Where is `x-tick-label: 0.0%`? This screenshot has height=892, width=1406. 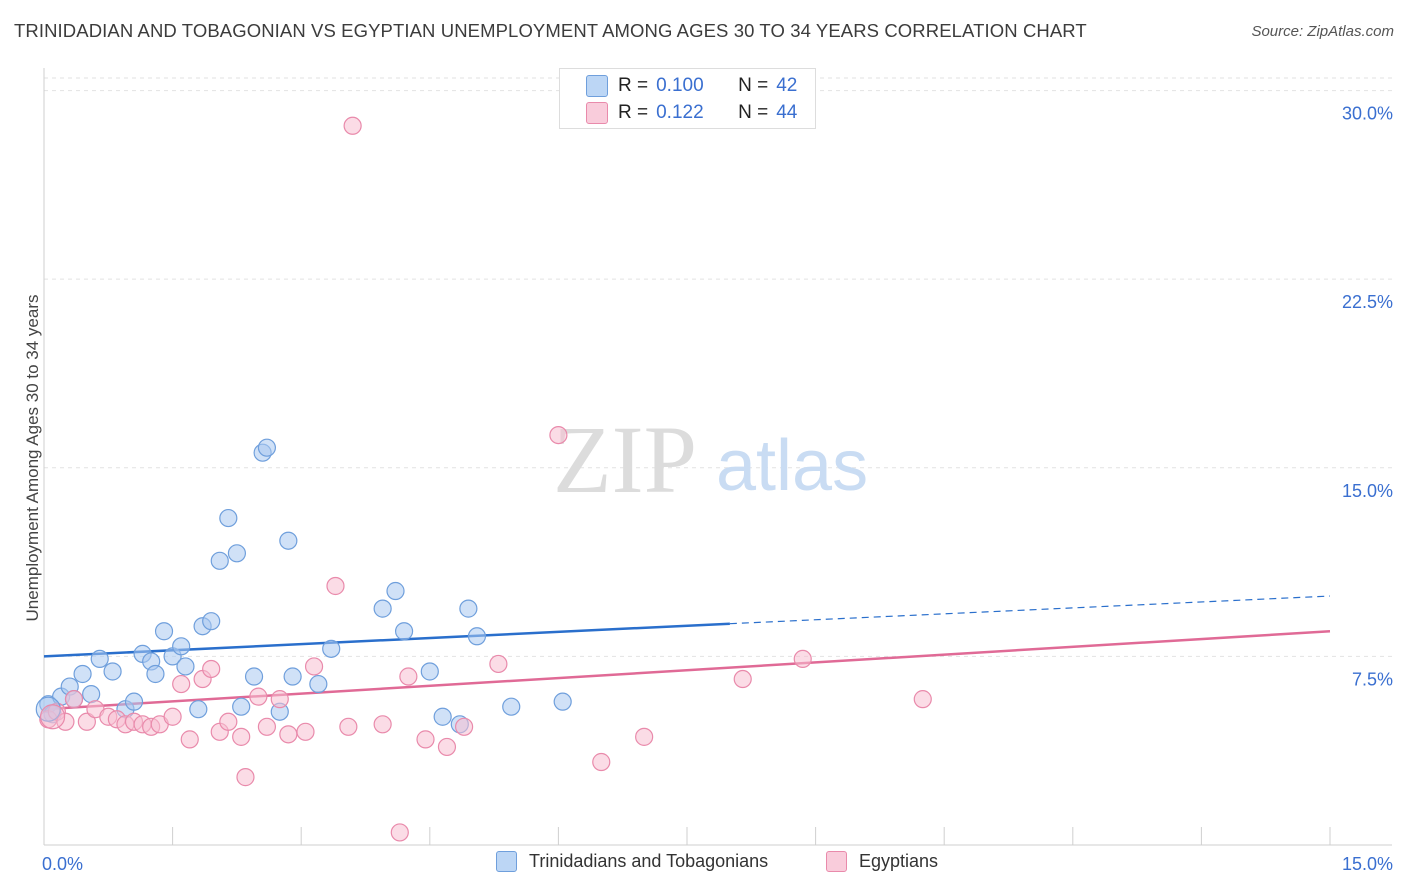 x-tick-label: 0.0% is located at coordinates (62, 864).